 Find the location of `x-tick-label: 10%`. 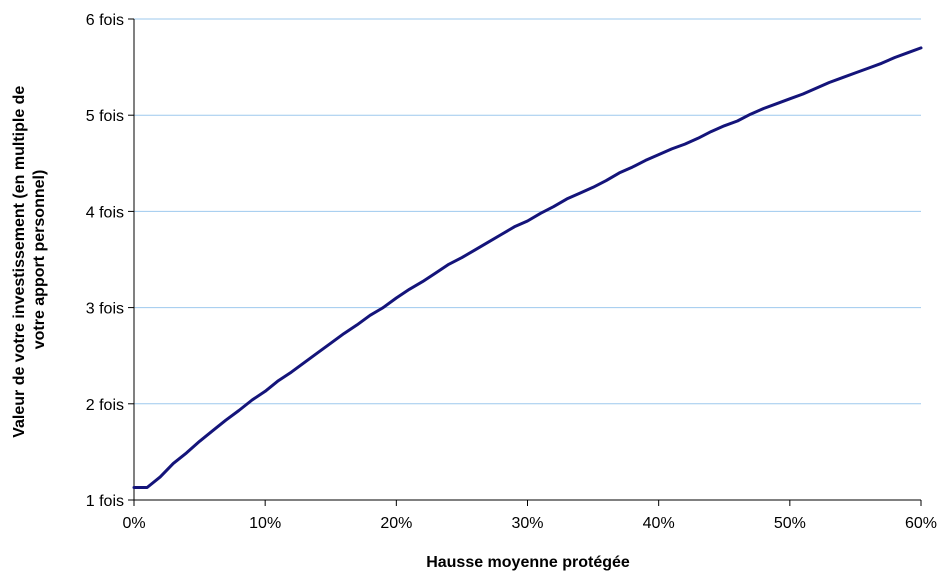

x-tick-label: 10% is located at coordinates (265, 523).